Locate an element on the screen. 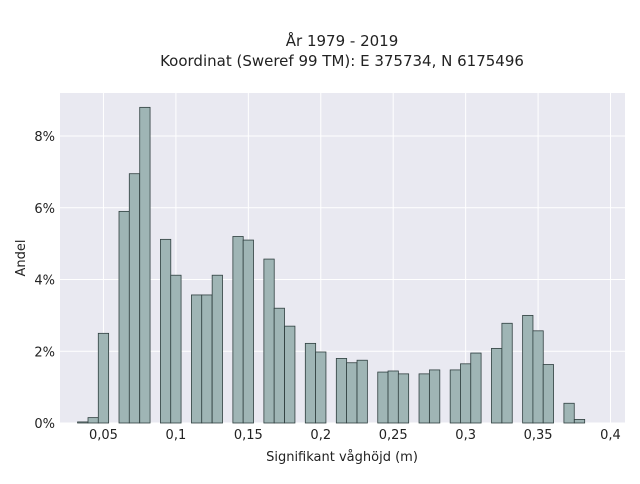 Image resolution: width=640 pixels, height=484 pixels. x-tick-label: 0,3 is located at coordinates (465, 435).